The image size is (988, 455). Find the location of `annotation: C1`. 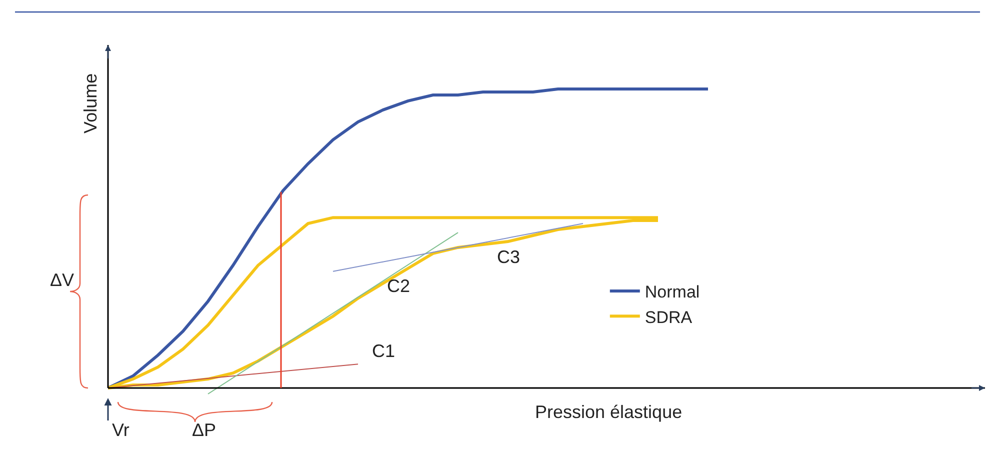

annotation: C1 is located at coordinates (384, 351).